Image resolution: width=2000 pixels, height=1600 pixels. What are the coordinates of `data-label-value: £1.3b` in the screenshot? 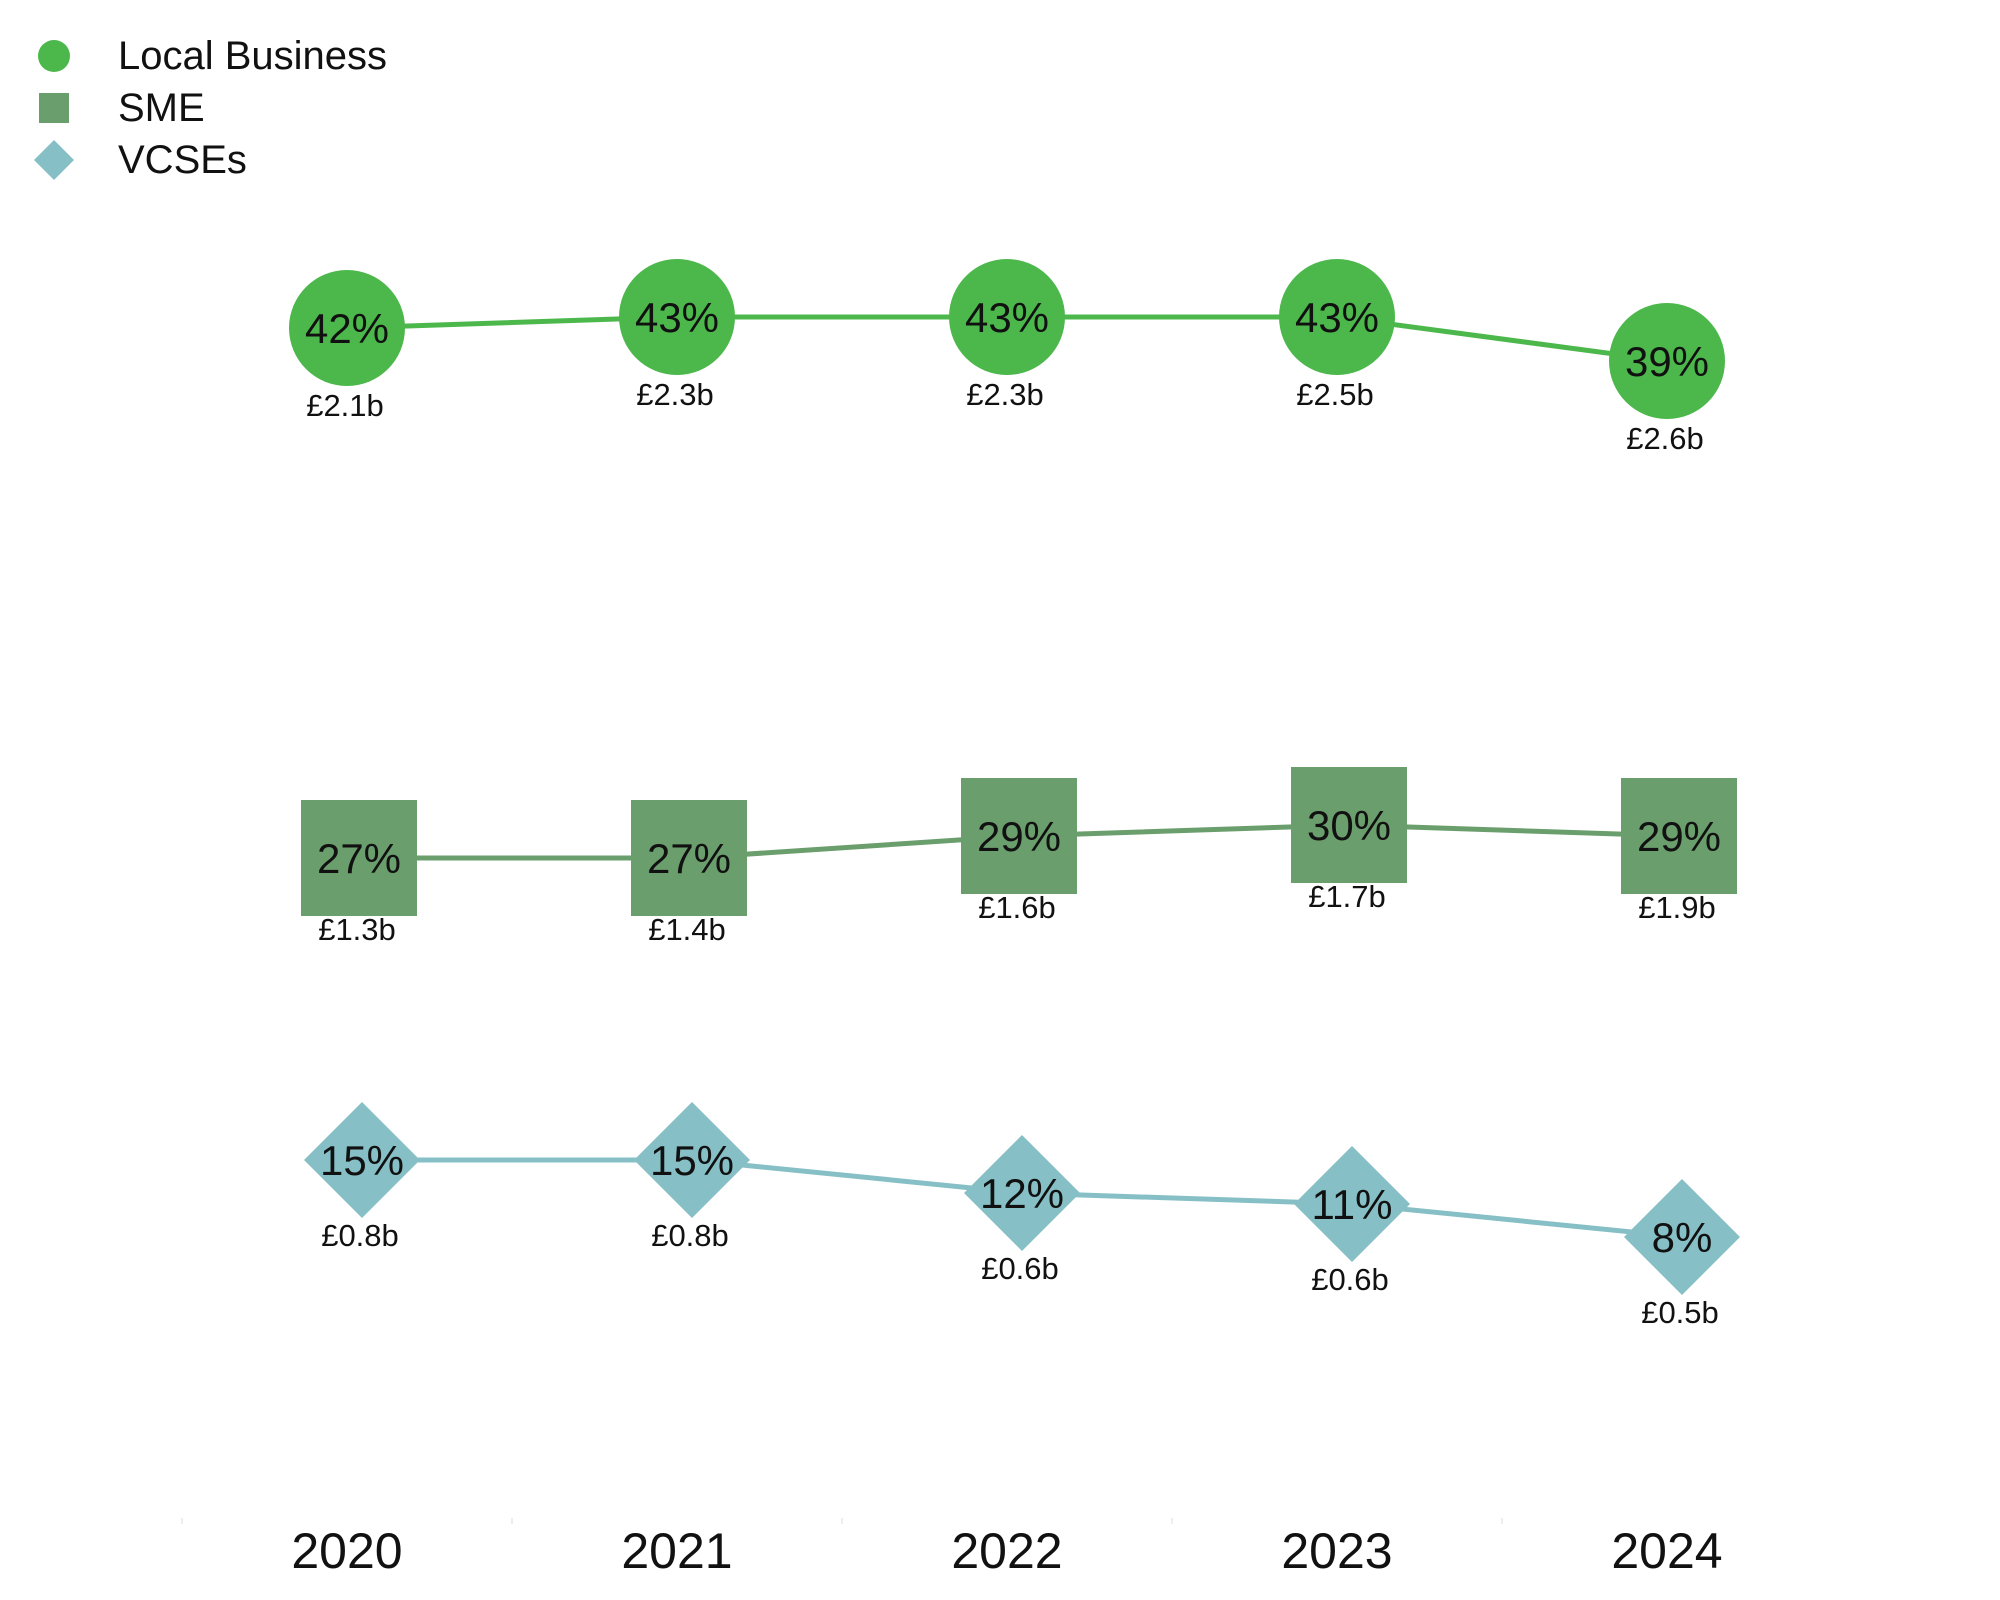 It's located at (357, 929).